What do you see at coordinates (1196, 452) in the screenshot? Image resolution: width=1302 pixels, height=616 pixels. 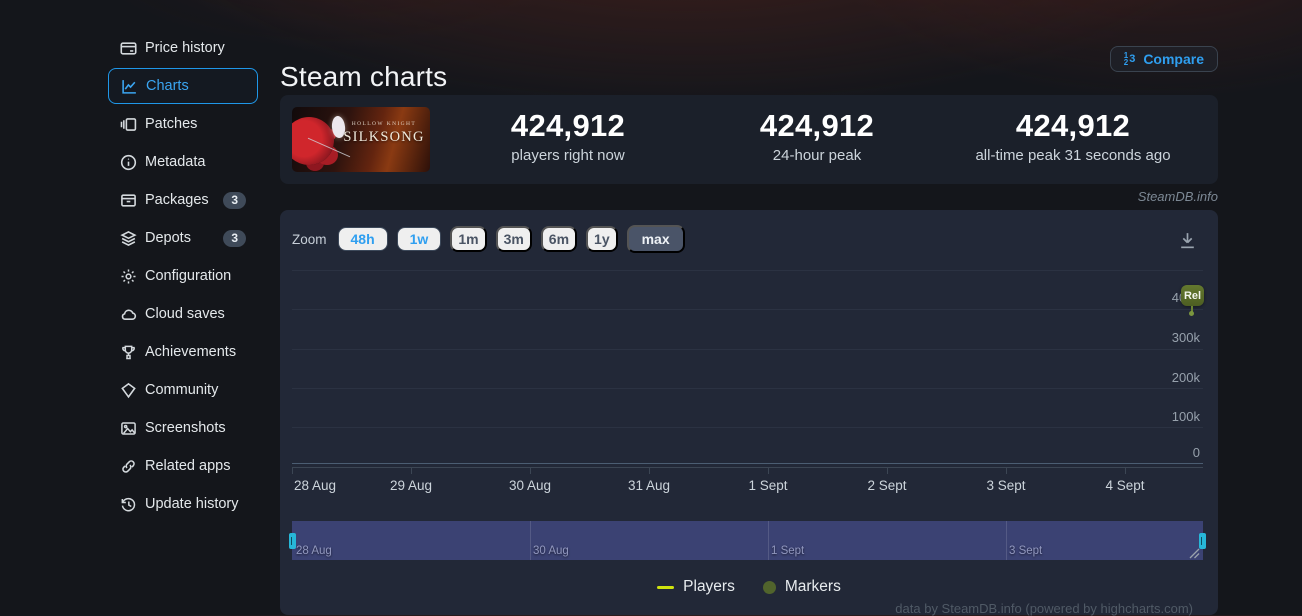 I see `y-axis-label: 0` at bounding box center [1196, 452].